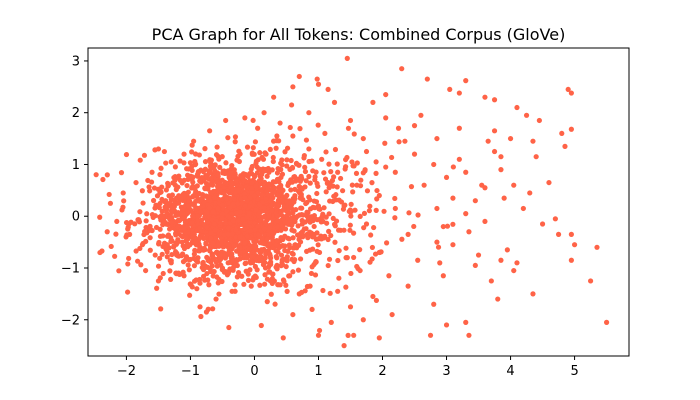 This screenshot has height=400, width=700. I want to click on y-tick-label: 3, so click(76, 61).